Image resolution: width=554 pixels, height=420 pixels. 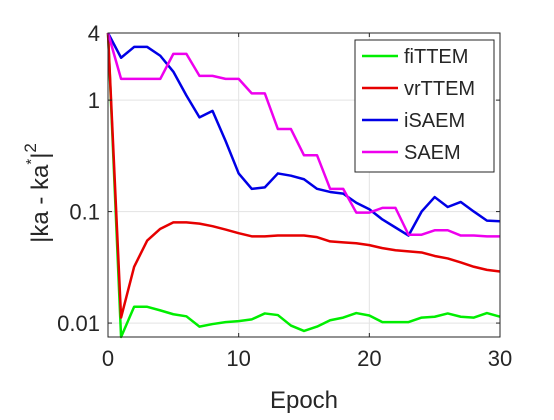 What do you see at coordinates (94, 100) in the screenshot?
I see `y-tick-label: 1` at bounding box center [94, 100].